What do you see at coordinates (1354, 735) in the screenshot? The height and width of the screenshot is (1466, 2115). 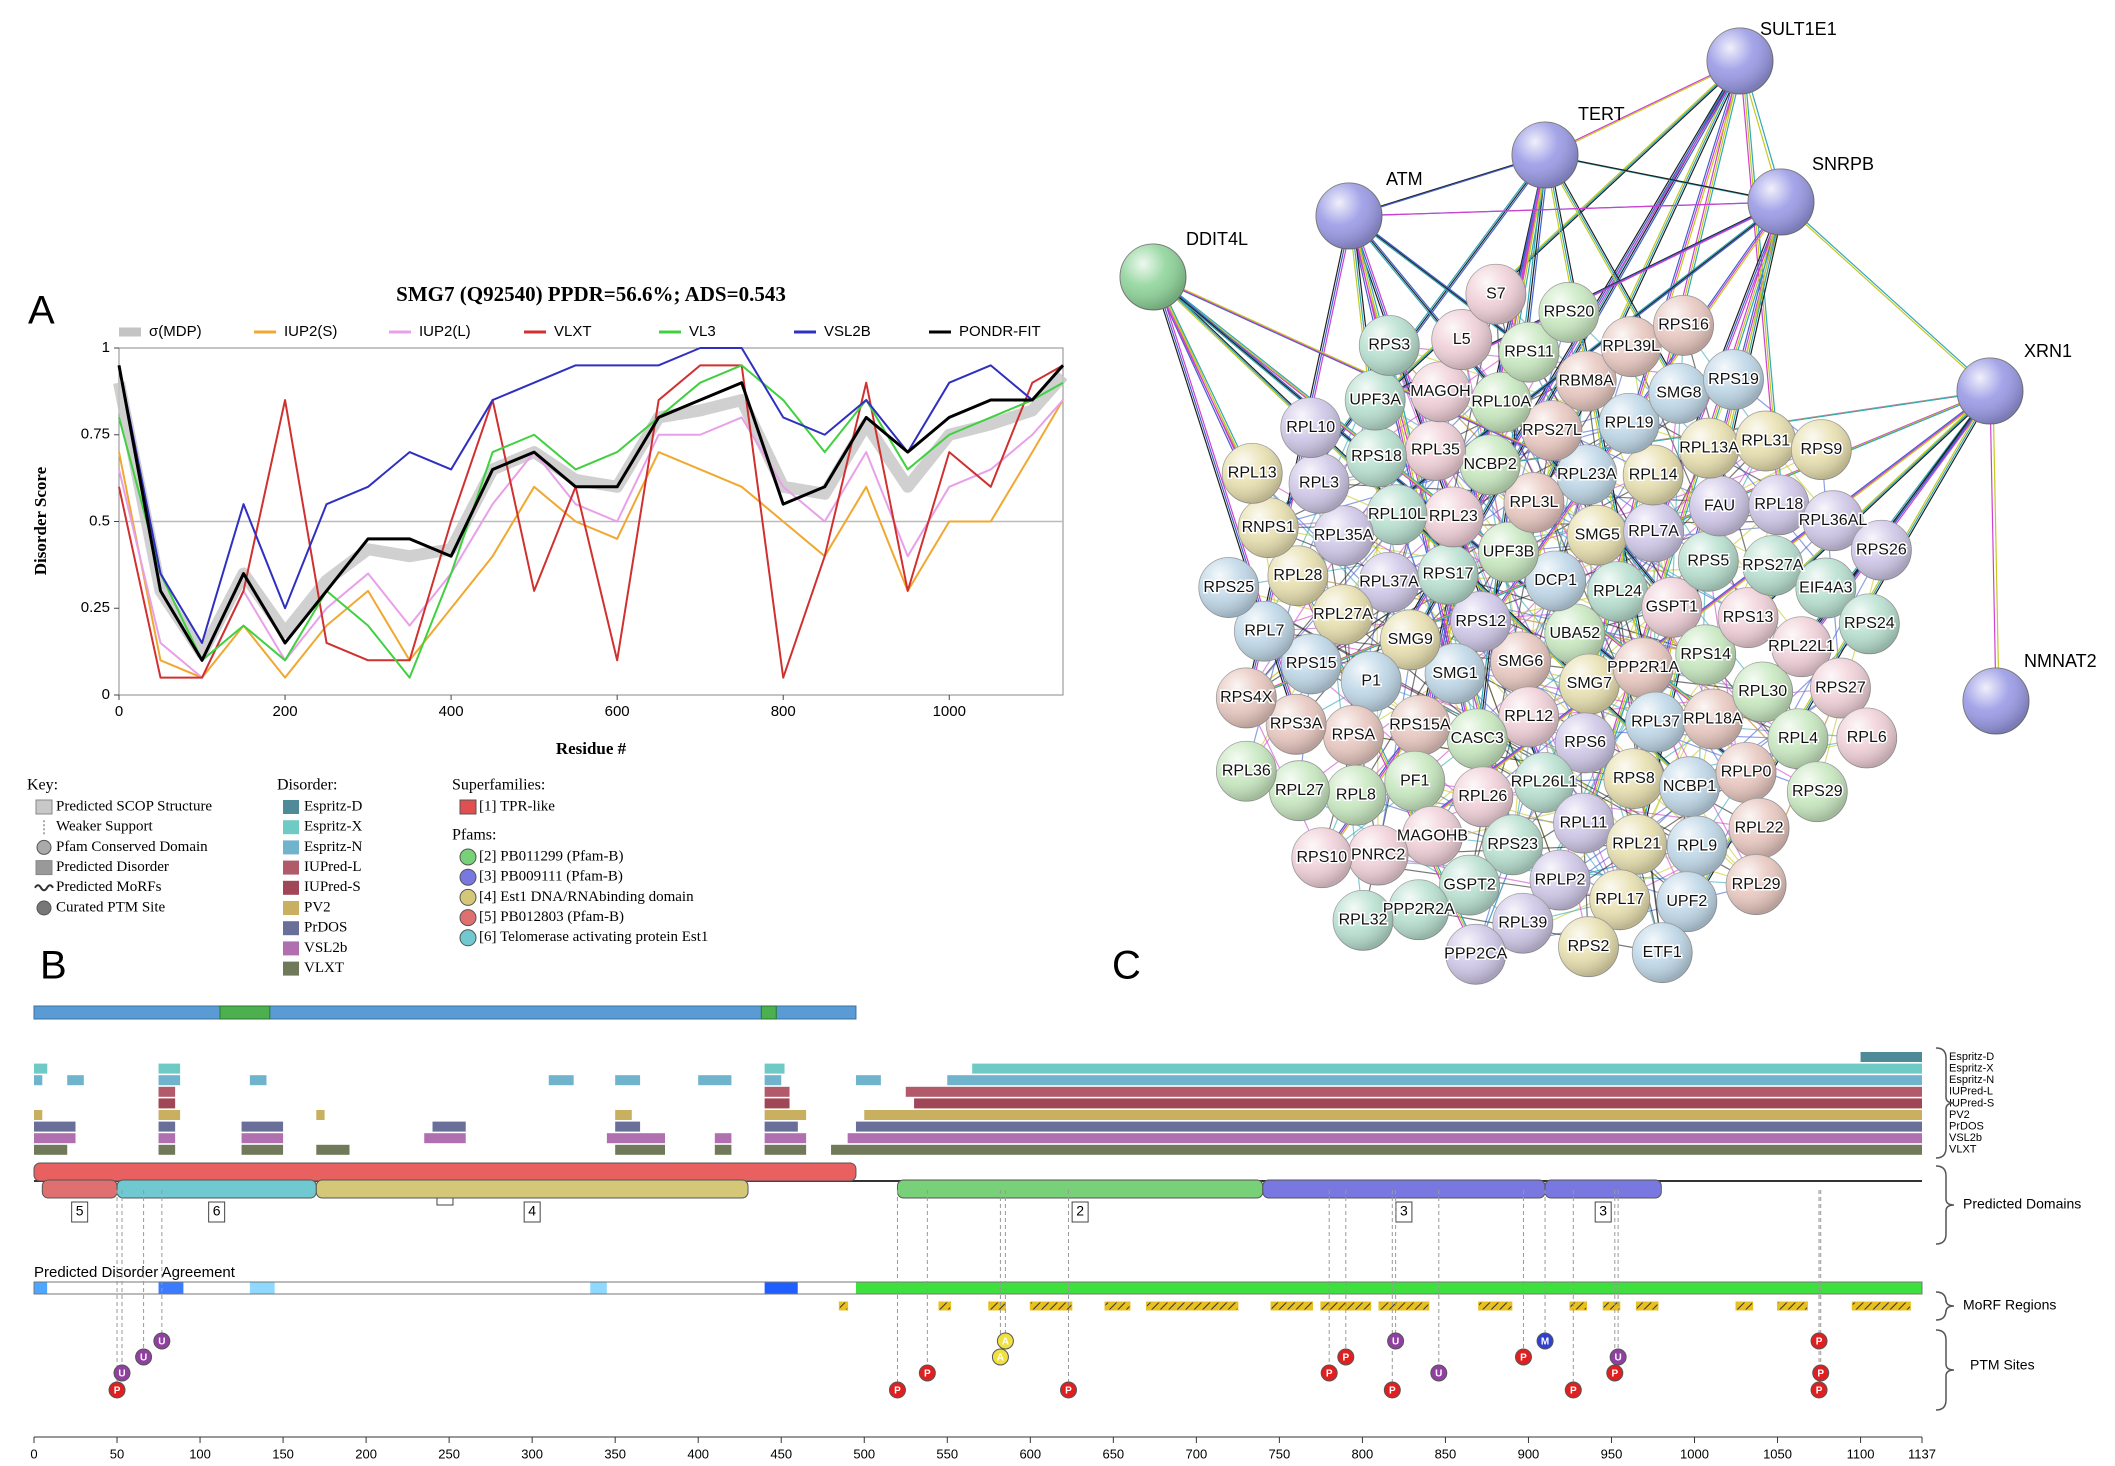 I see `node-label: RPSA` at bounding box center [1354, 735].